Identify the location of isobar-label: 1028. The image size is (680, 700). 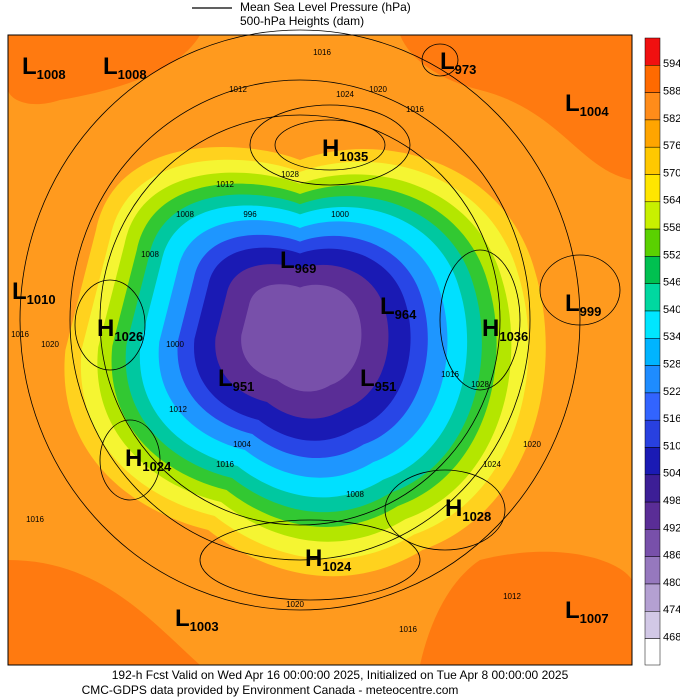
(480, 384).